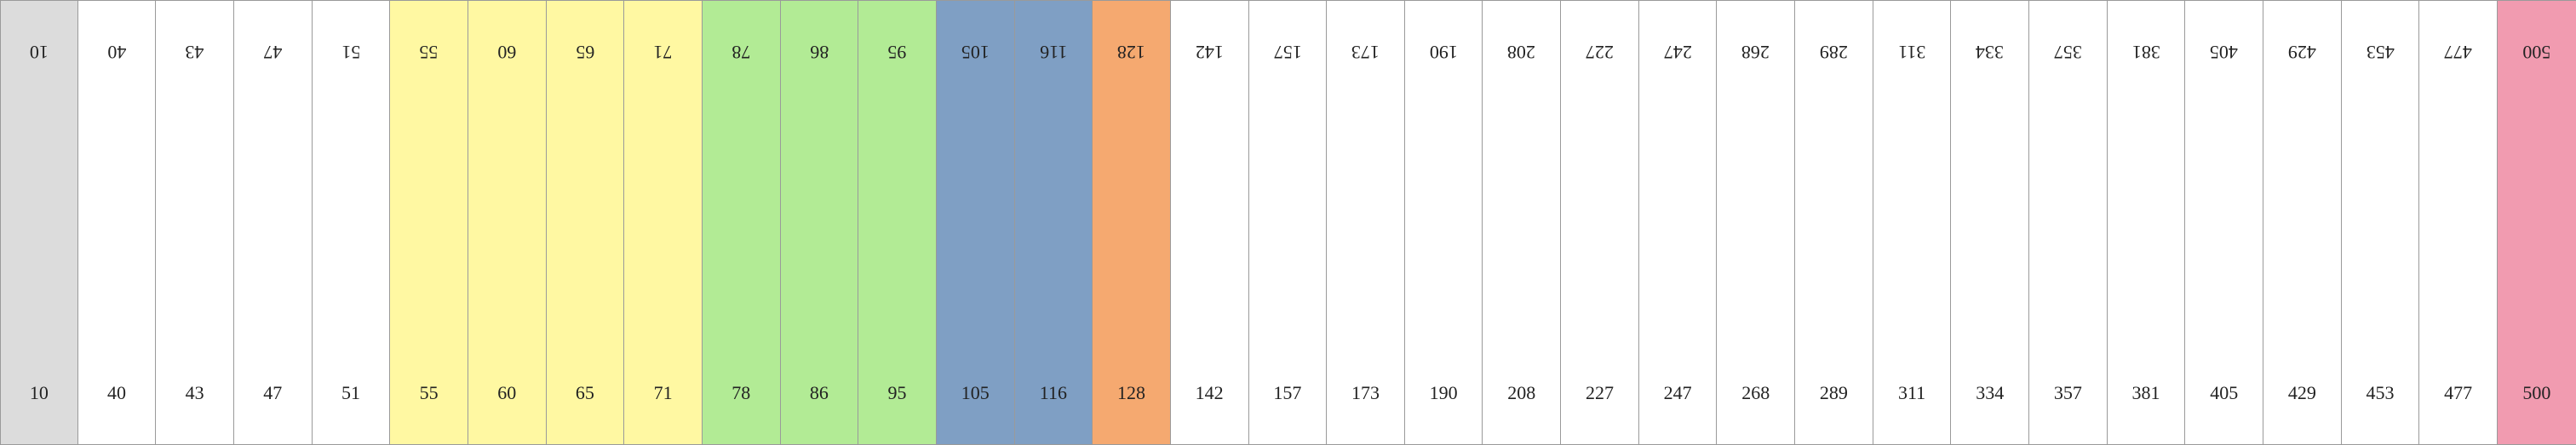  What do you see at coordinates (1677, 52) in the screenshot?
I see `cell-label-top: 247` at bounding box center [1677, 52].